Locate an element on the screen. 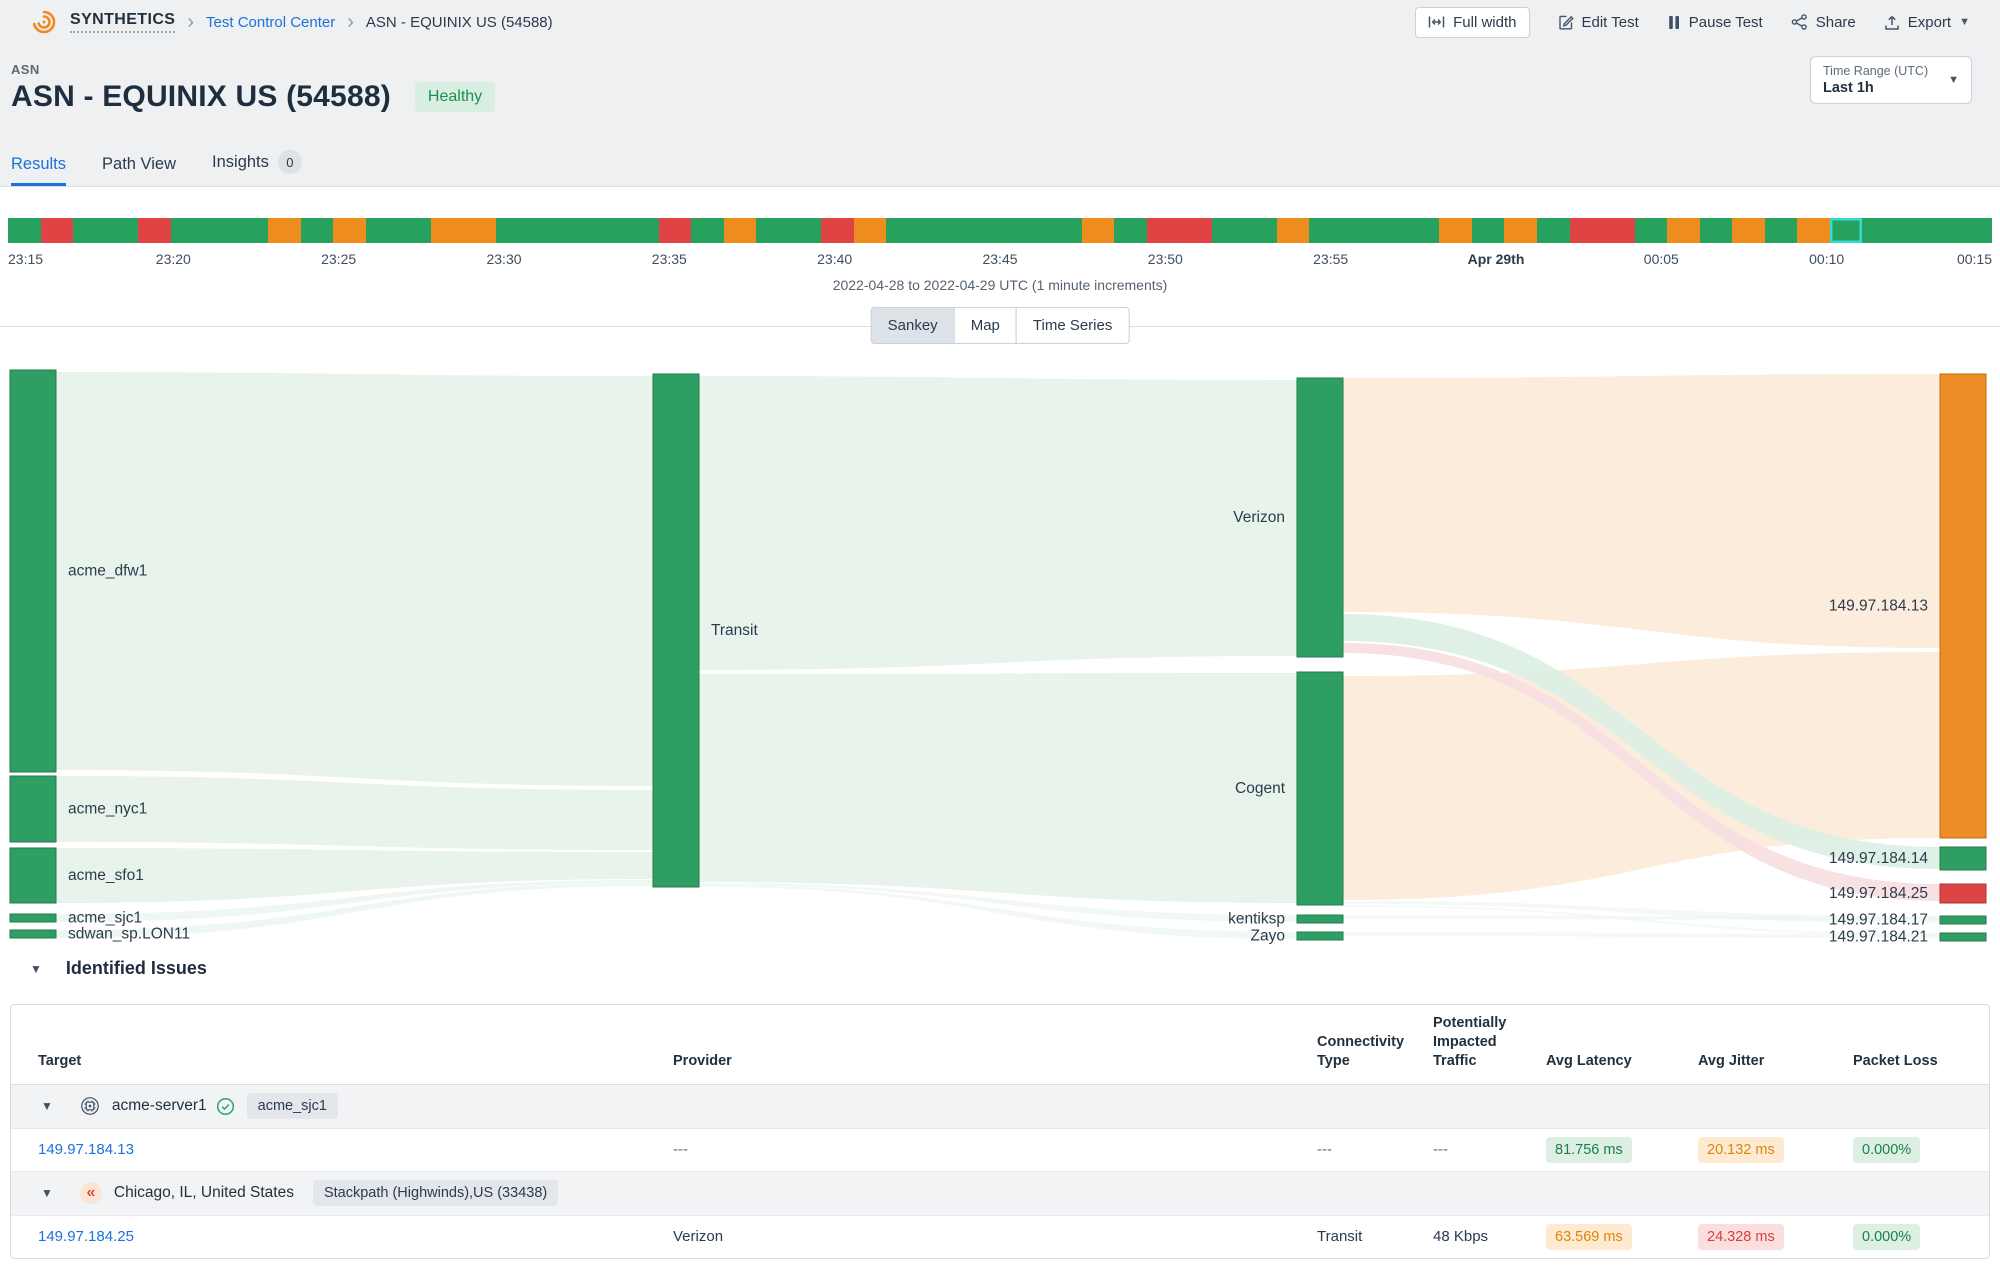  breadcrumb-current: ASN - EQUINIX US (54588) is located at coordinates (459, 22).